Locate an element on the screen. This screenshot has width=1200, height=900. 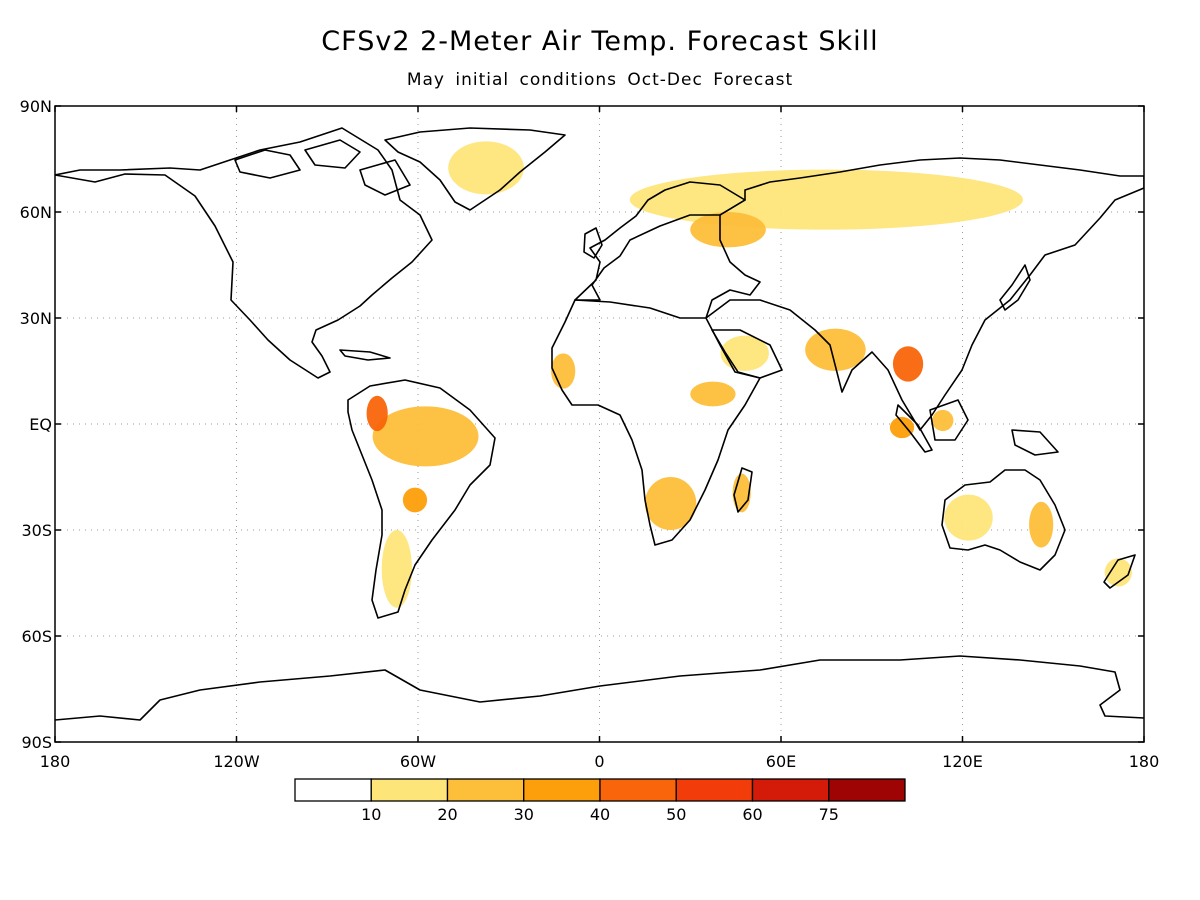
lat-tick-label: EQ is located at coordinates (40, 424).